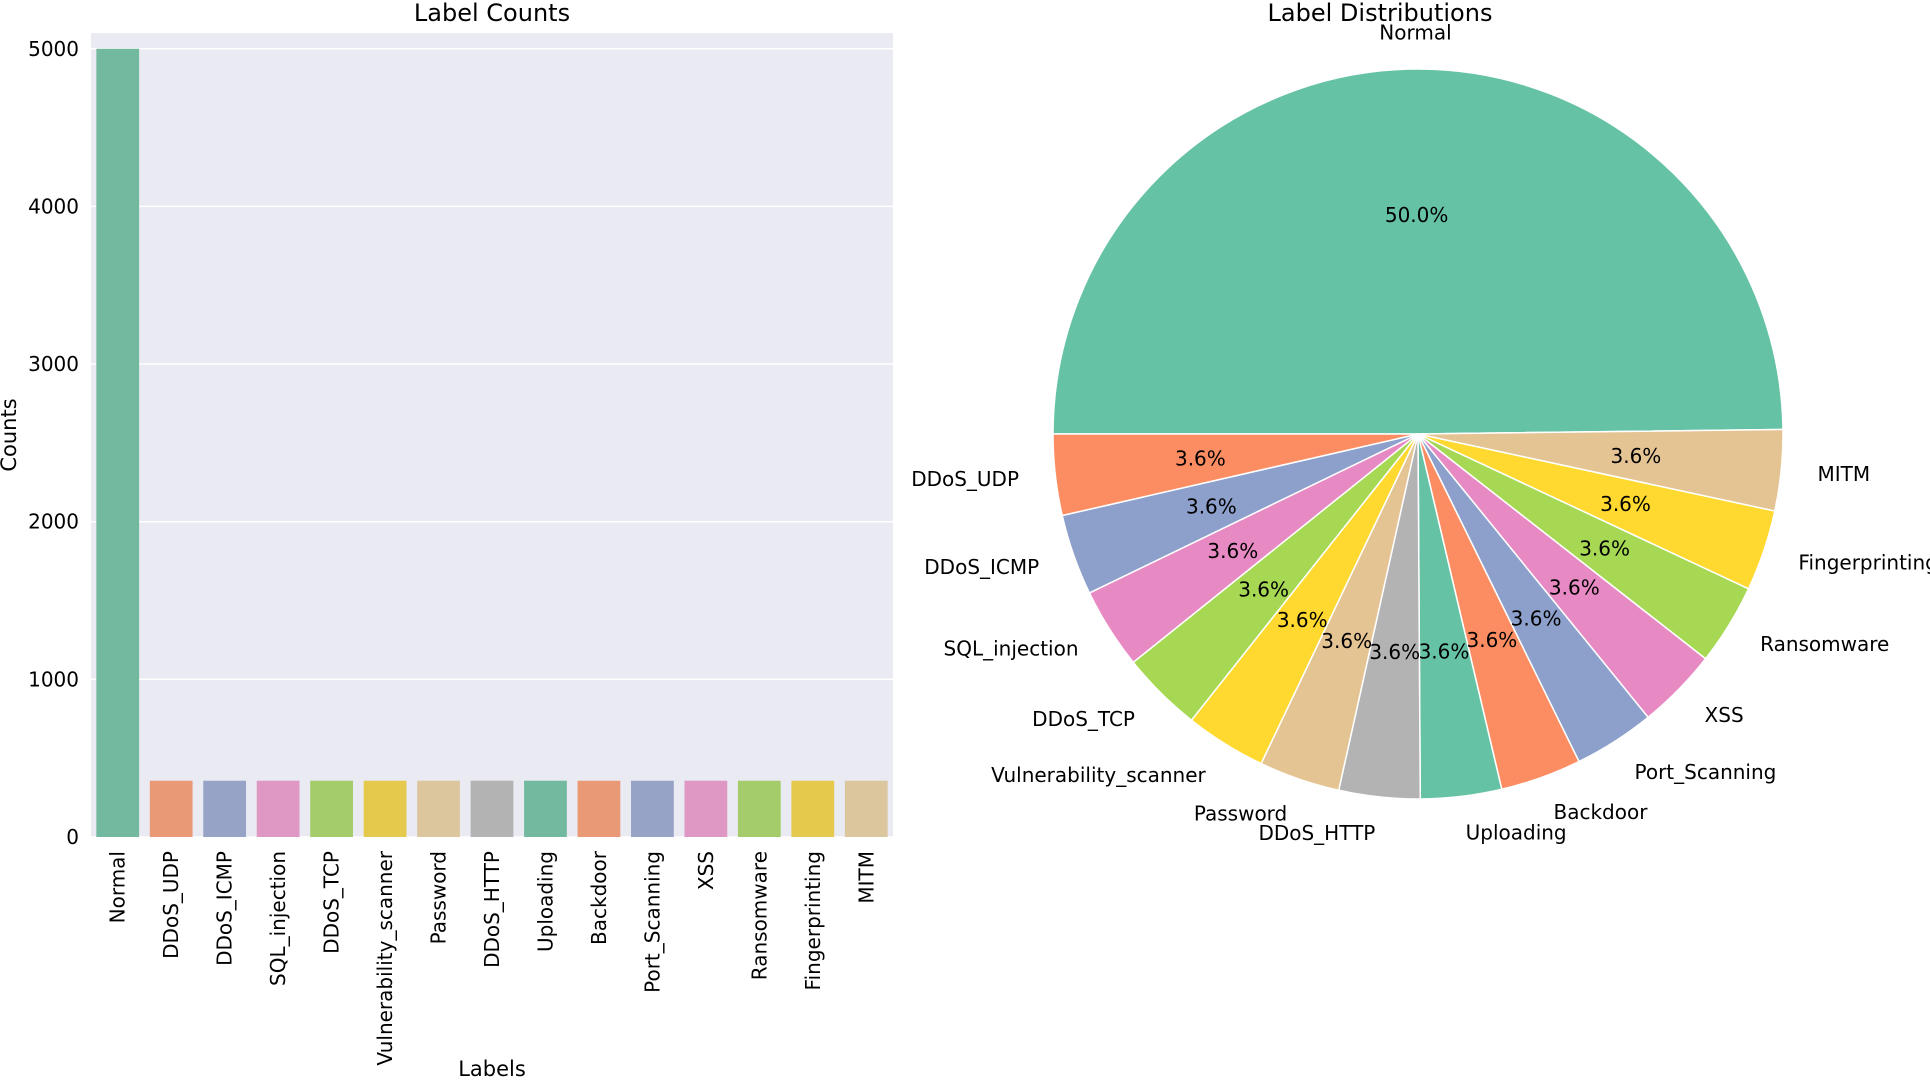 The height and width of the screenshot is (1088, 1930). What do you see at coordinates (1211, 507) in the screenshot?
I see `pie-pct-ddos-icmp: 3.6%` at bounding box center [1211, 507].